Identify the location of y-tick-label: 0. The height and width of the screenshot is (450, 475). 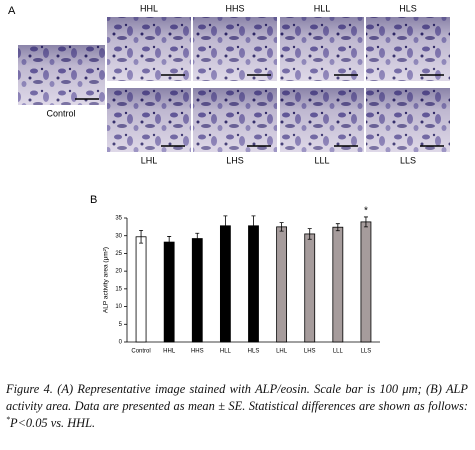
(121, 343).